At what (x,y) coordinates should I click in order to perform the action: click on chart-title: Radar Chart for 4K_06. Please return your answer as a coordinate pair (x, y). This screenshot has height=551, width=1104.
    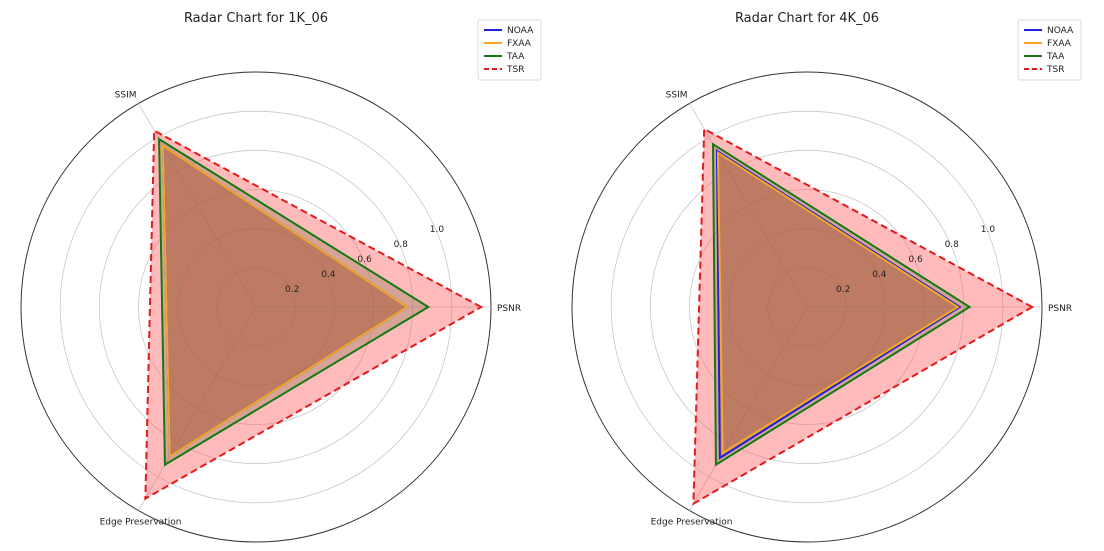
    Looking at the image, I should click on (807, 18).